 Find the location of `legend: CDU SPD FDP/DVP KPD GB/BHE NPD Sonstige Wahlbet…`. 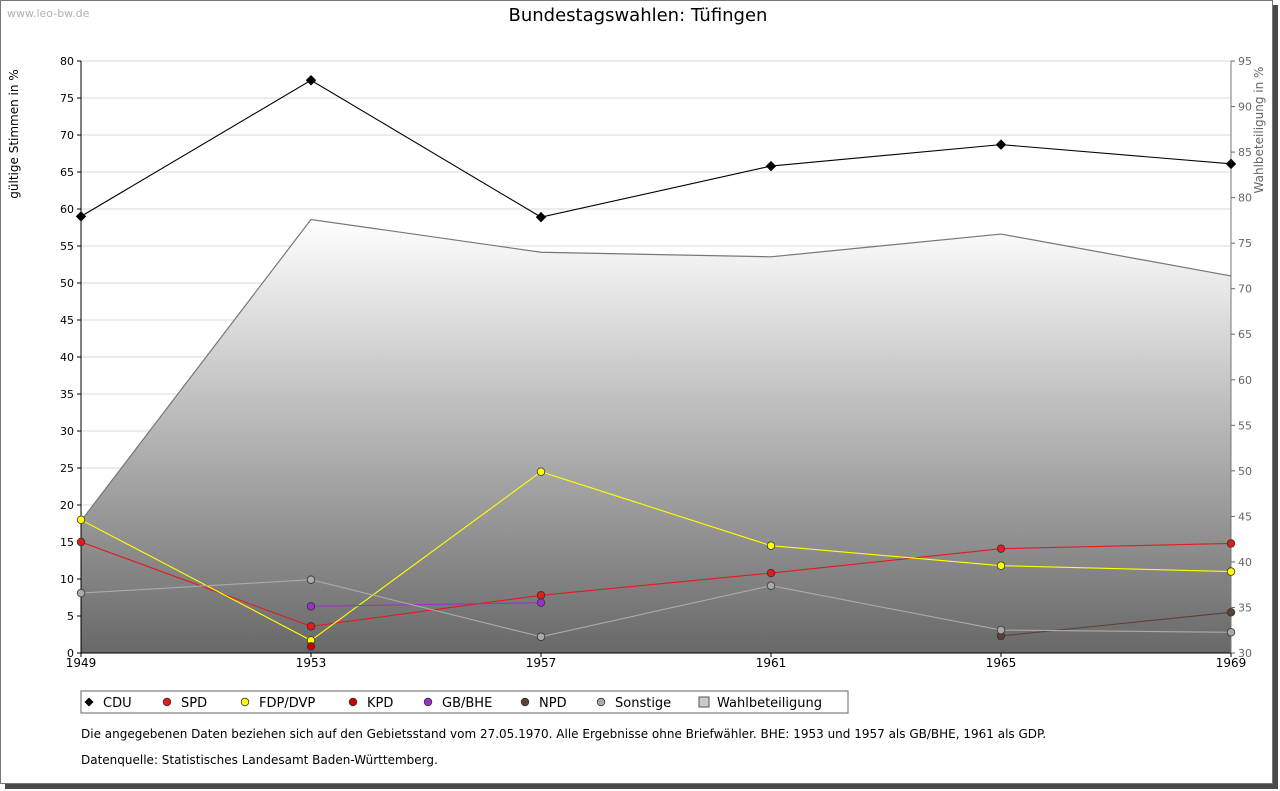

legend: CDU SPD FDP/DVP KPD GB/BHE NPD Sonstige Wahlbet… is located at coordinates (464, 702).